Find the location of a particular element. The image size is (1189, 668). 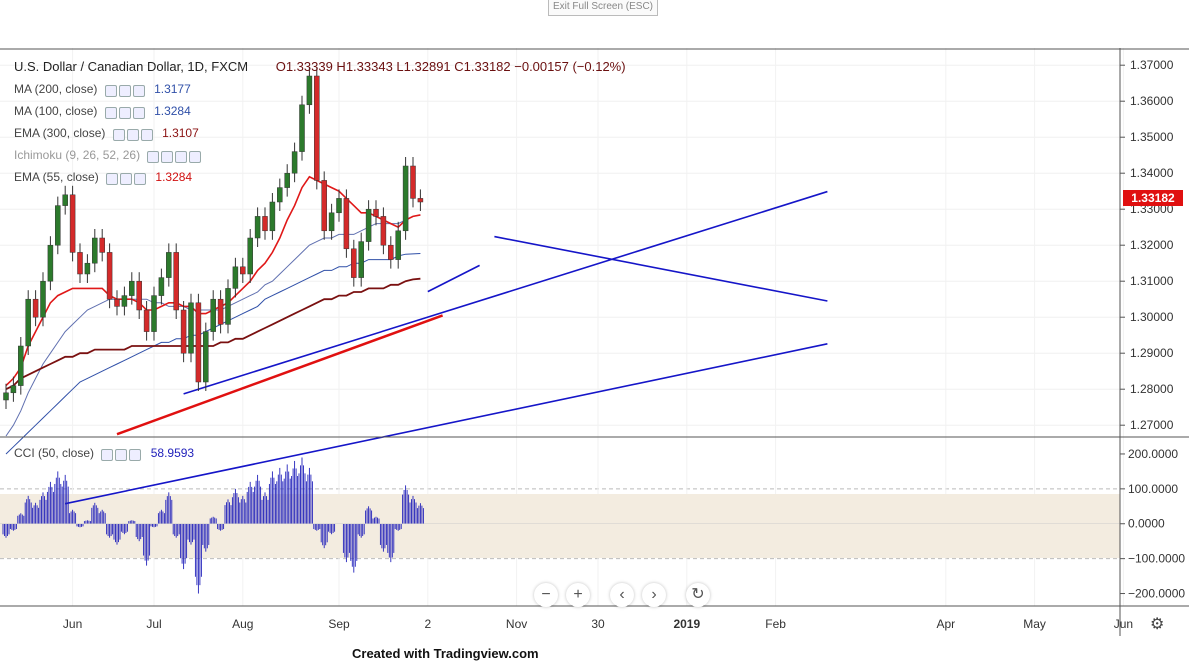

exit-fullscreen-button: Exit Full Screen (ESC) is located at coordinates (603, 8).